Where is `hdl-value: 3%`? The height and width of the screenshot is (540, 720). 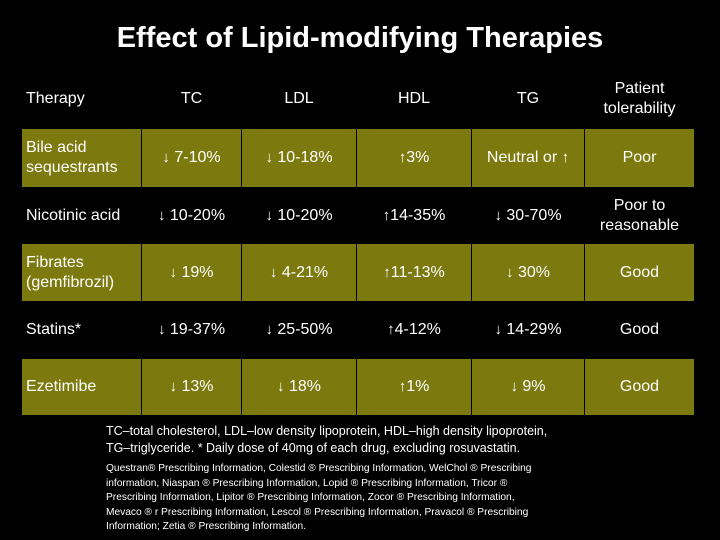
hdl-value: 3% is located at coordinates (418, 157).